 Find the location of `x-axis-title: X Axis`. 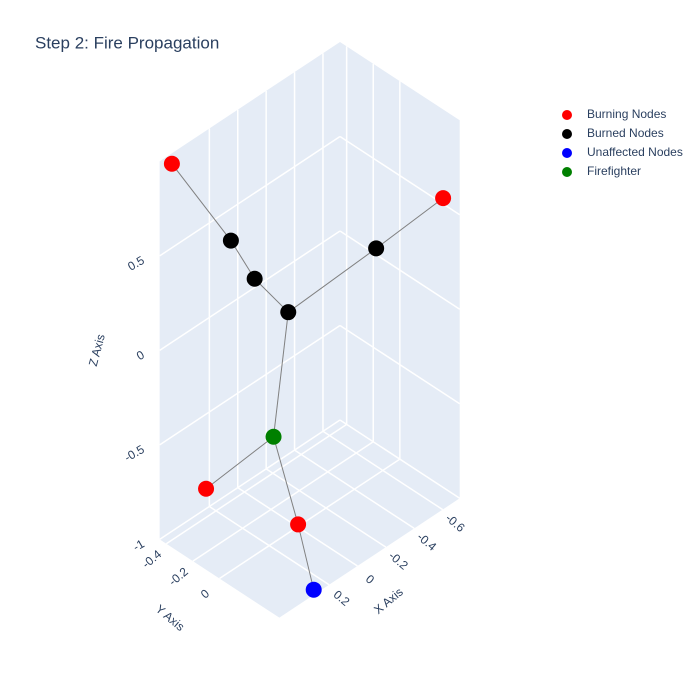

x-axis-title: X Axis is located at coordinates (388, 601).